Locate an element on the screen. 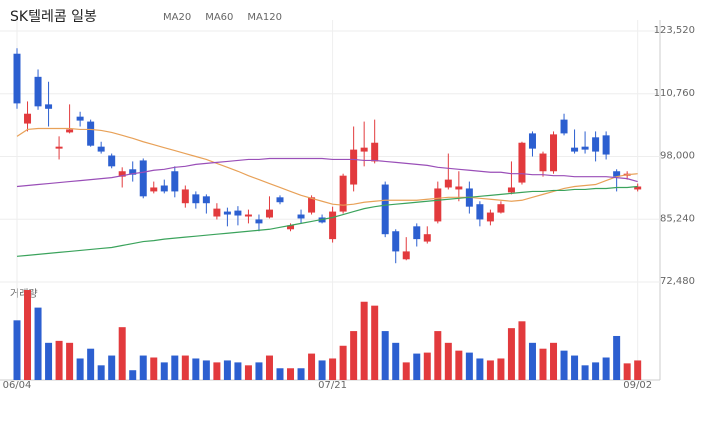 The image size is (720, 440). chart-title: SK텔레콤 일봉 is located at coordinates (53, 17).